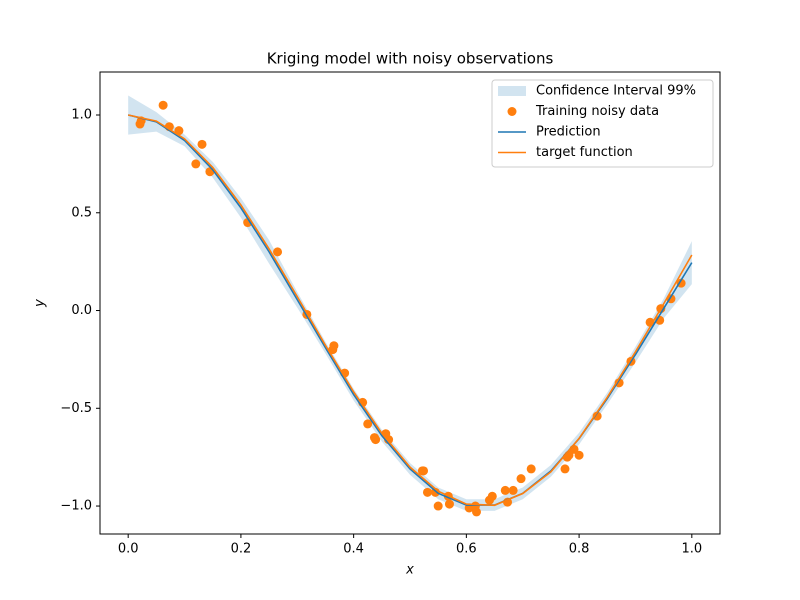 The width and height of the screenshot is (800, 600). Describe the element at coordinates (616, 91) in the screenshot. I see `legend-label: Confidence Interval 99%` at that location.